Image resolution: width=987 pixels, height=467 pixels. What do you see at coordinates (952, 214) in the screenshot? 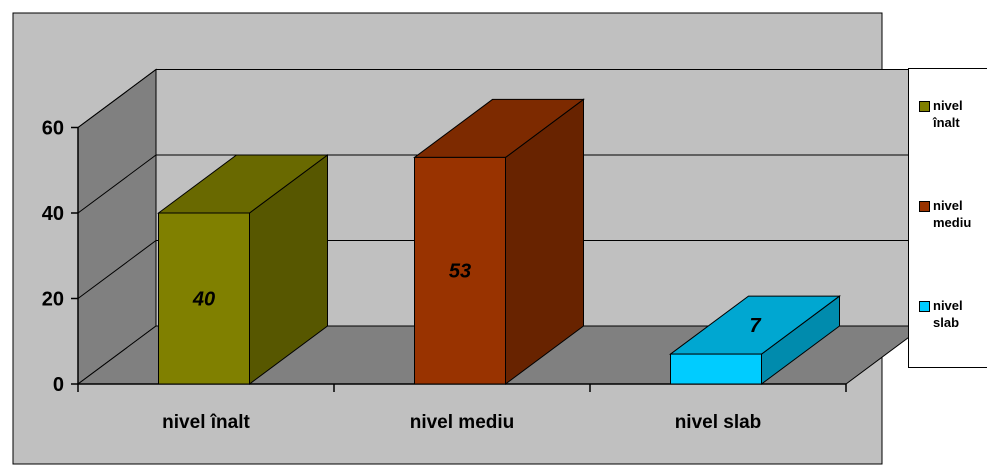
I see `legend-label: nivel mediu` at bounding box center [952, 214].